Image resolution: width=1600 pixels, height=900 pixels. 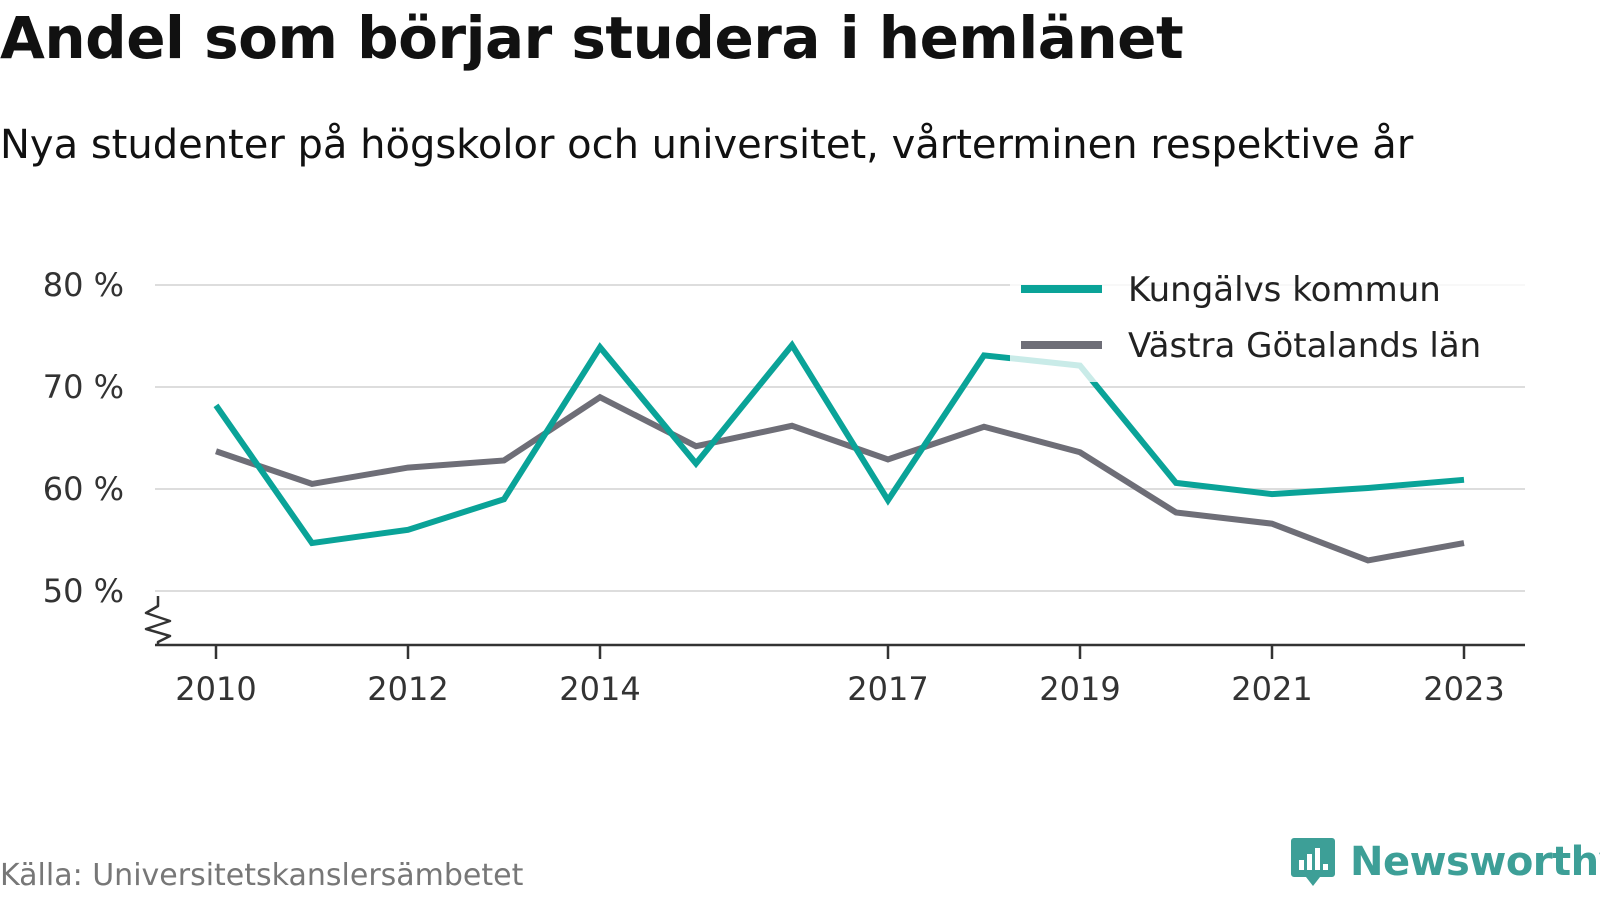 What do you see at coordinates (83, 387) in the screenshot?
I see `y-tick-label: 70 %` at bounding box center [83, 387].